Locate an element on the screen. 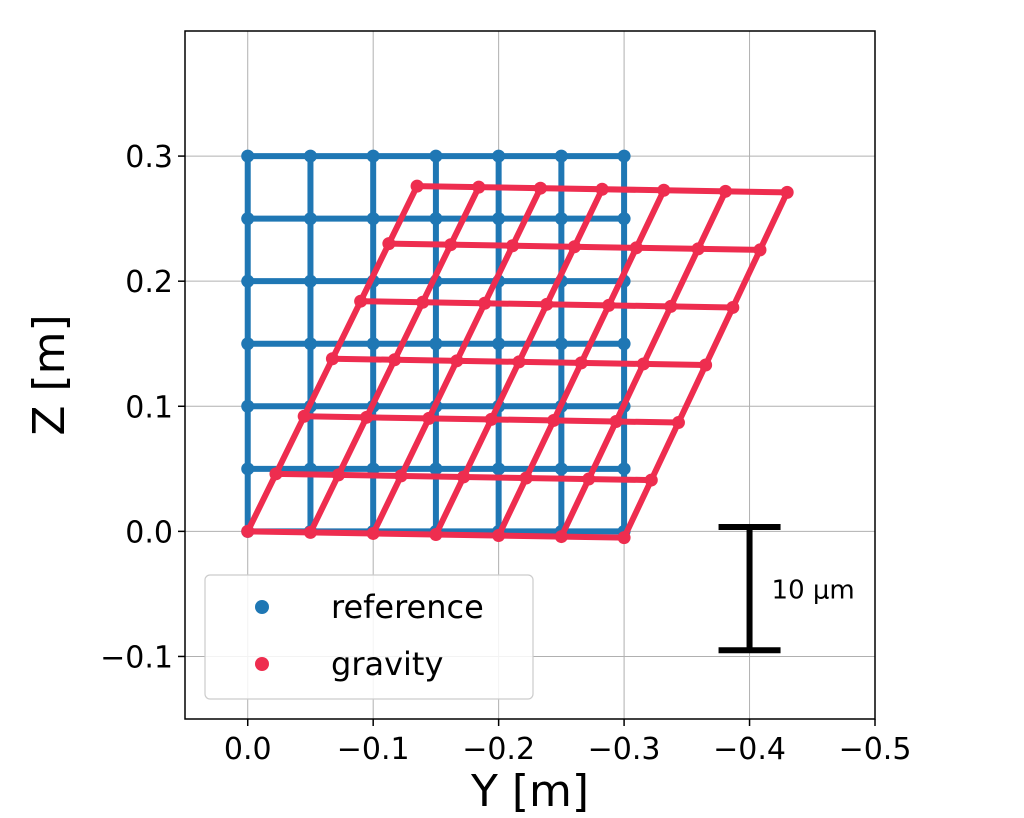 This screenshot has height=818, width=1024. y-tick-label: 0.1 is located at coordinates (149, 407).